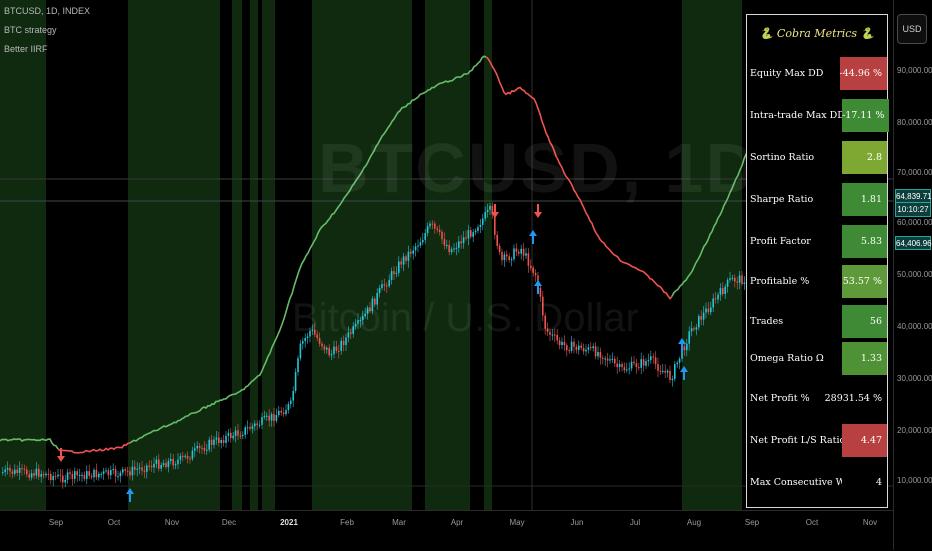 This screenshot has width=932, height=551. Describe the element at coordinates (26, 49) in the screenshot. I see `legend-indicator: Better IIRF` at that location.